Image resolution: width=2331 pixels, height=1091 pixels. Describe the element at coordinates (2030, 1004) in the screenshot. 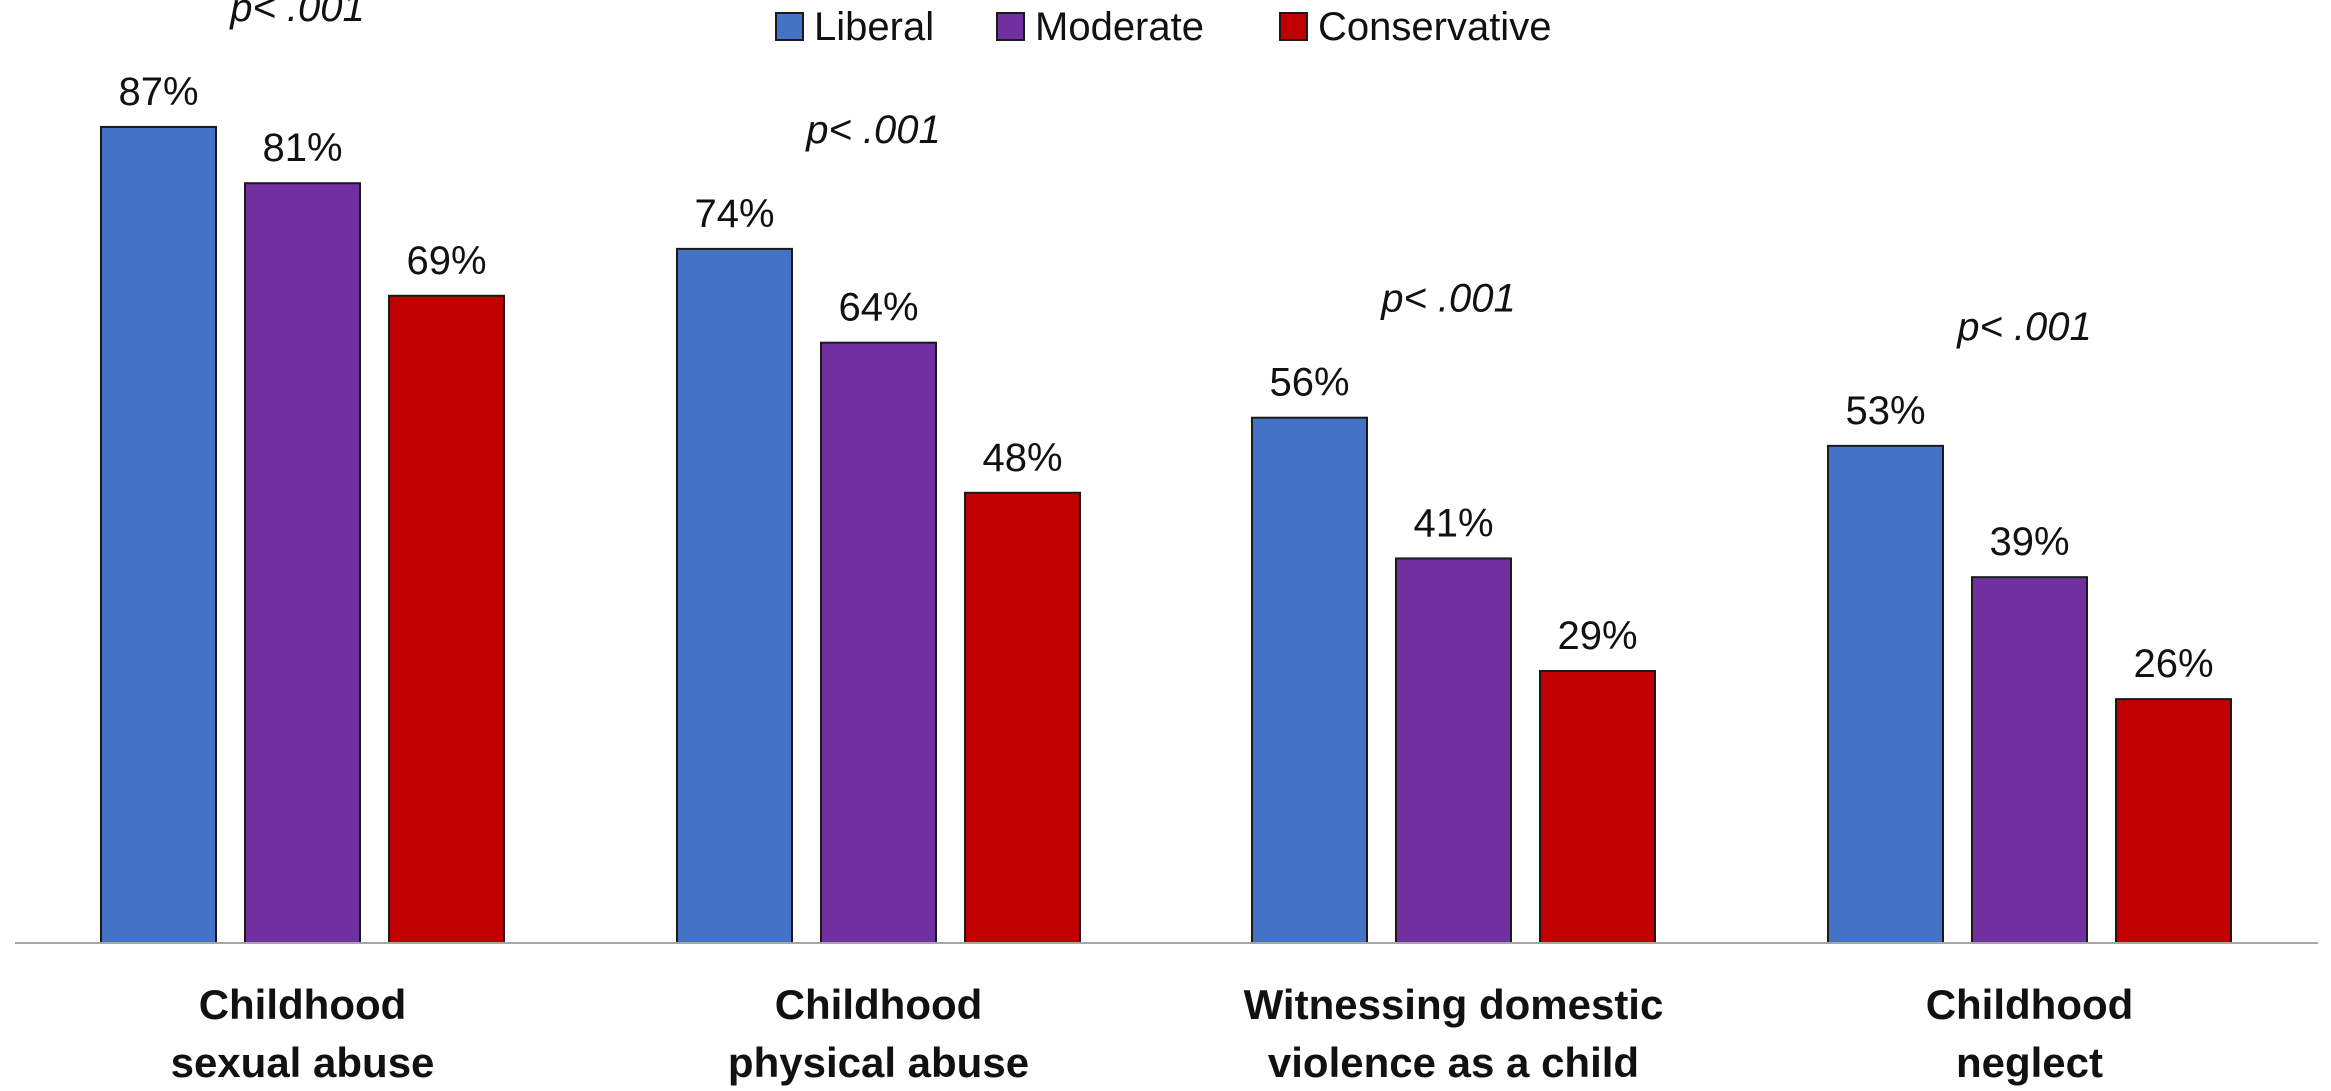

I see `category-label-4-line-1: Childhood` at that location.